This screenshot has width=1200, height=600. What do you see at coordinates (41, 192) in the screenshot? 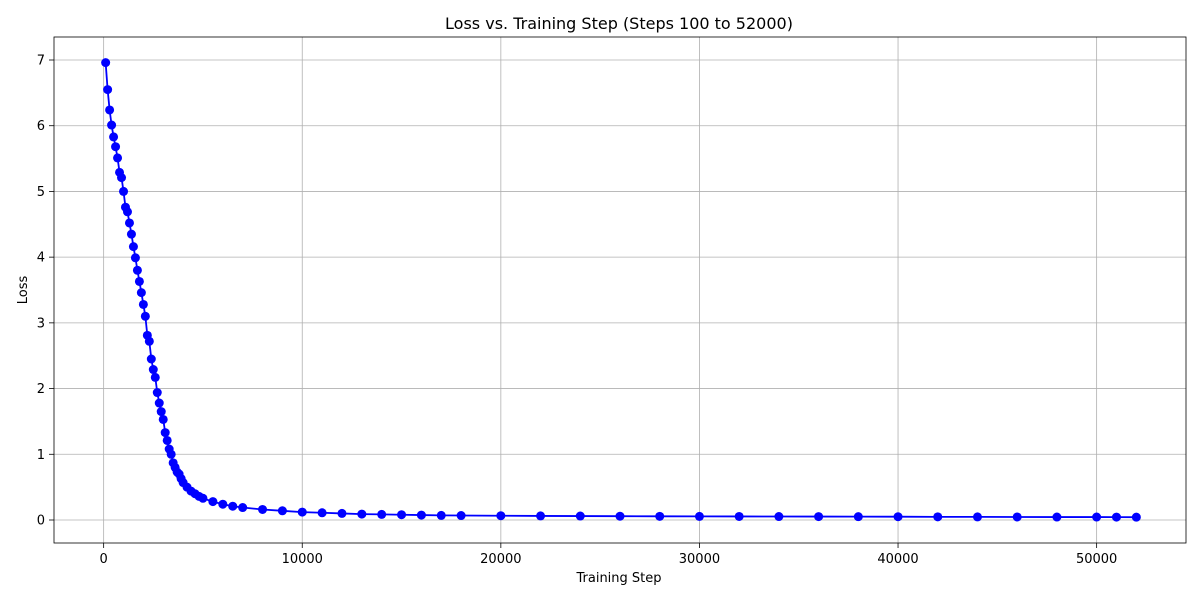
I see `y-tick-label: 5` at bounding box center [41, 192].